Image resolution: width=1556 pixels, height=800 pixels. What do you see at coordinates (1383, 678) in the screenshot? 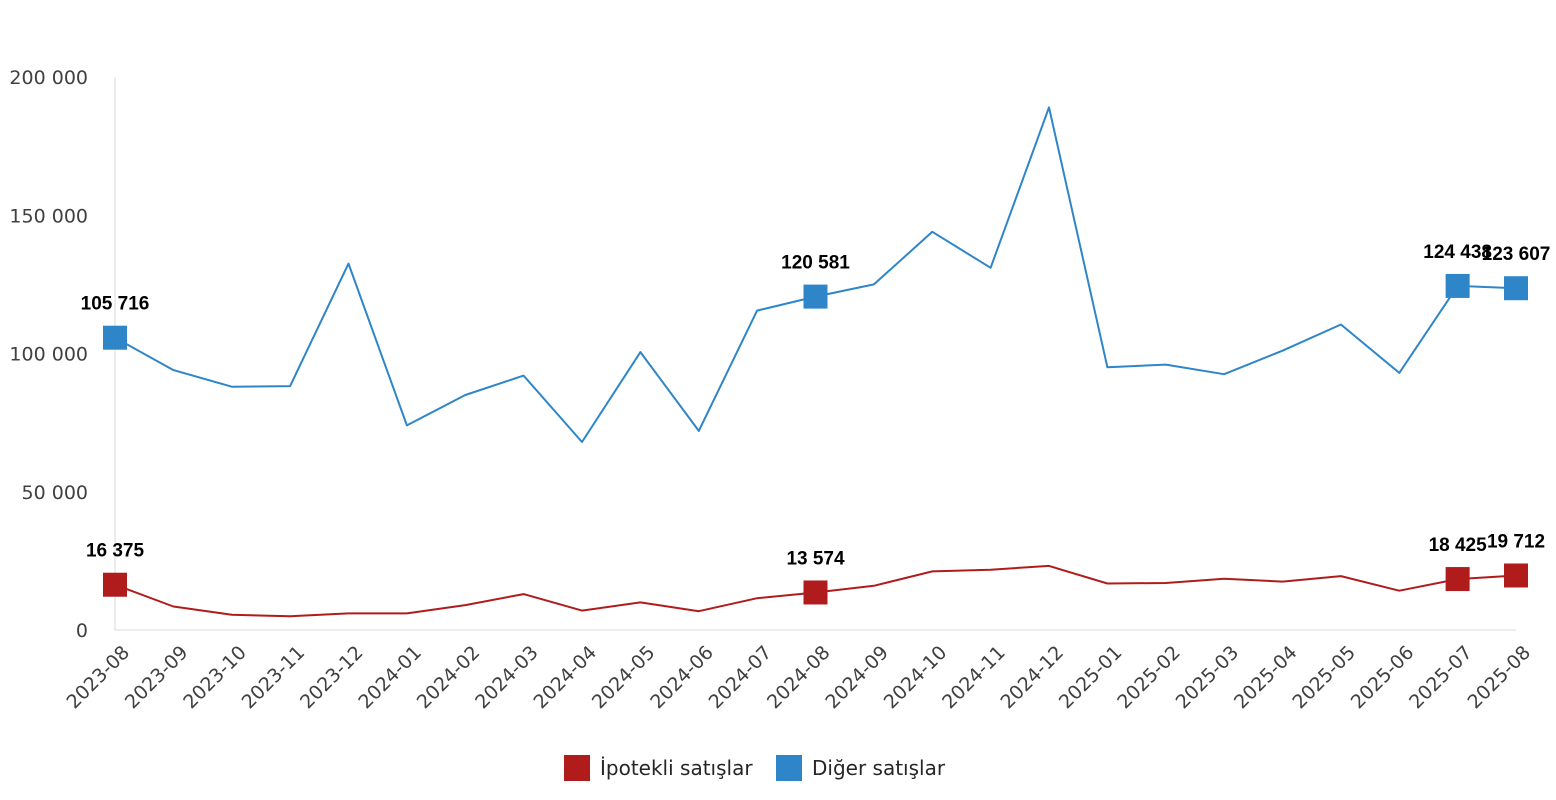
I see `x-tick-label: 2025-06` at bounding box center [1383, 678].